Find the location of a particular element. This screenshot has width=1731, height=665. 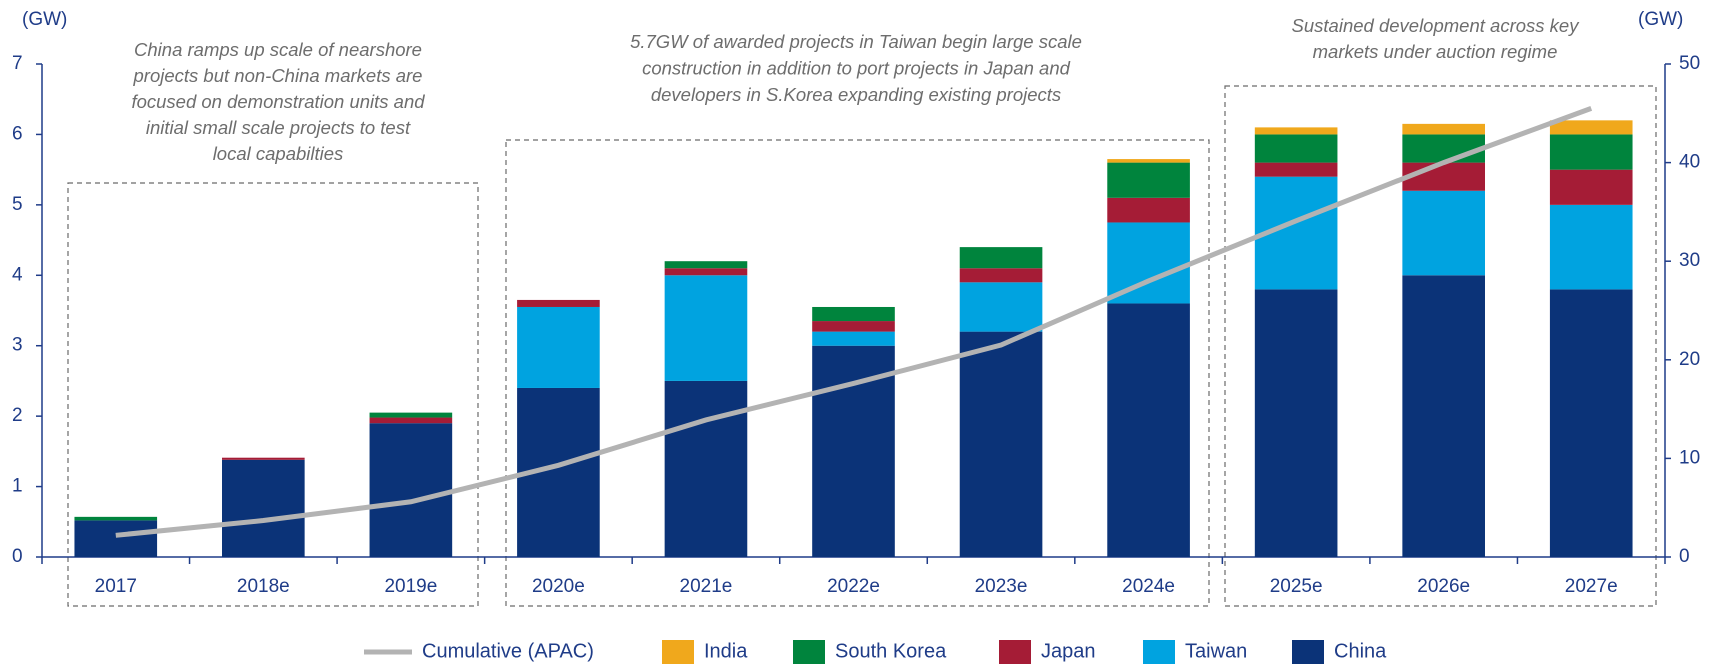

y2-tick-label: 40 is located at coordinates (1689, 162).